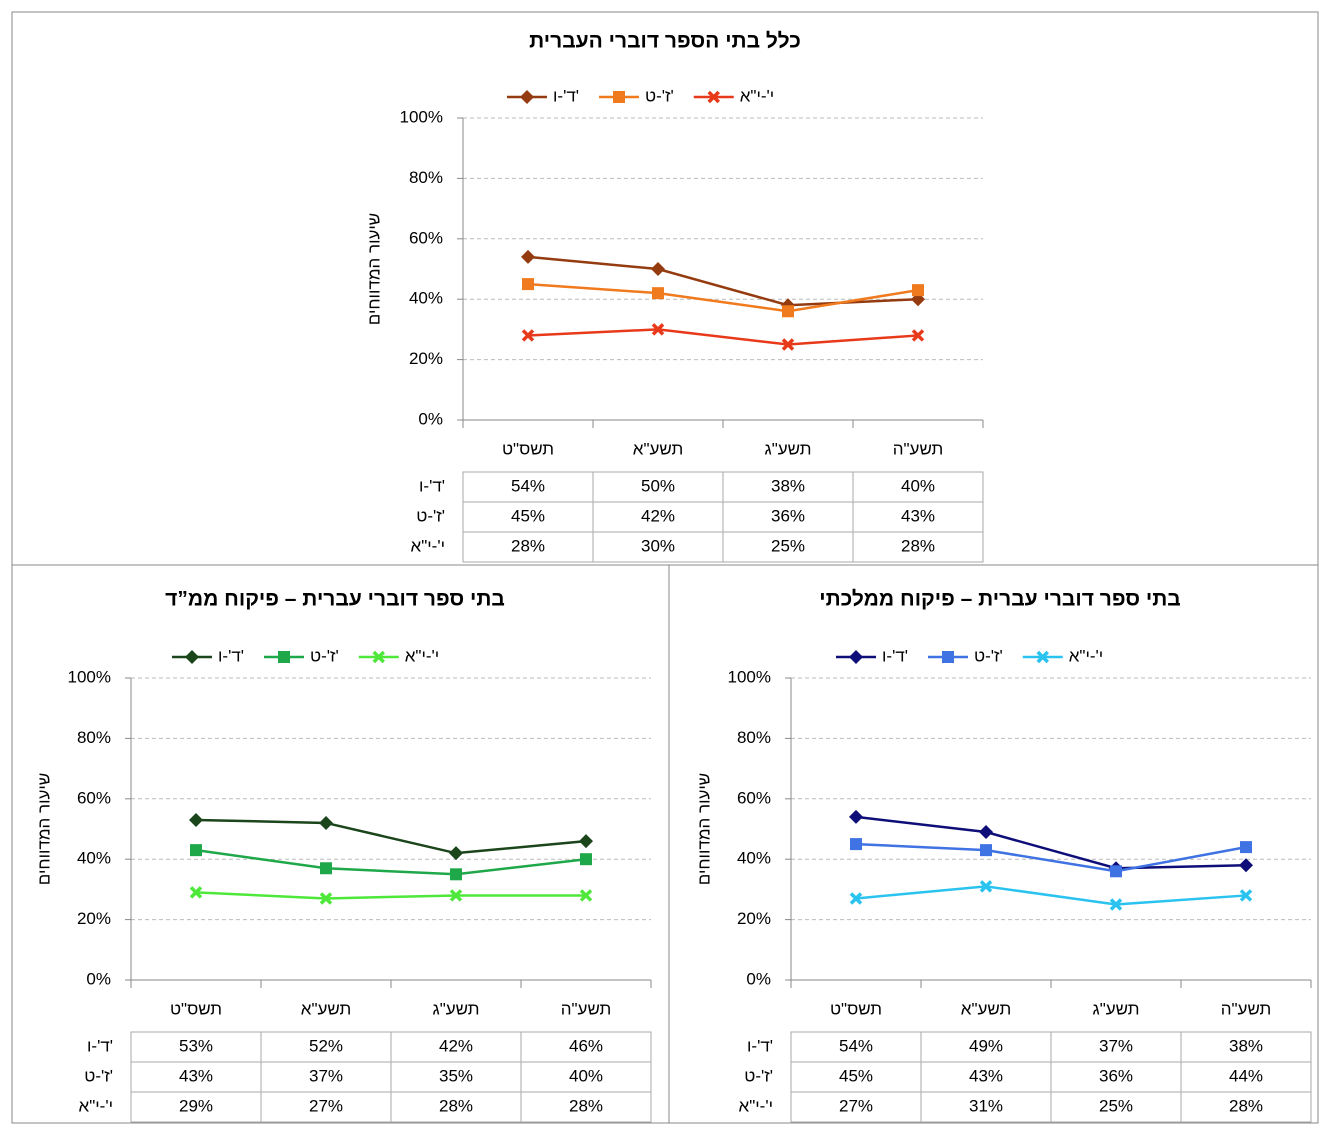 The width and height of the screenshot is (1319, 1124). Describe the element at coordinates (986, 1045) in the screenshot. I see `table-value: 49%` at that location.